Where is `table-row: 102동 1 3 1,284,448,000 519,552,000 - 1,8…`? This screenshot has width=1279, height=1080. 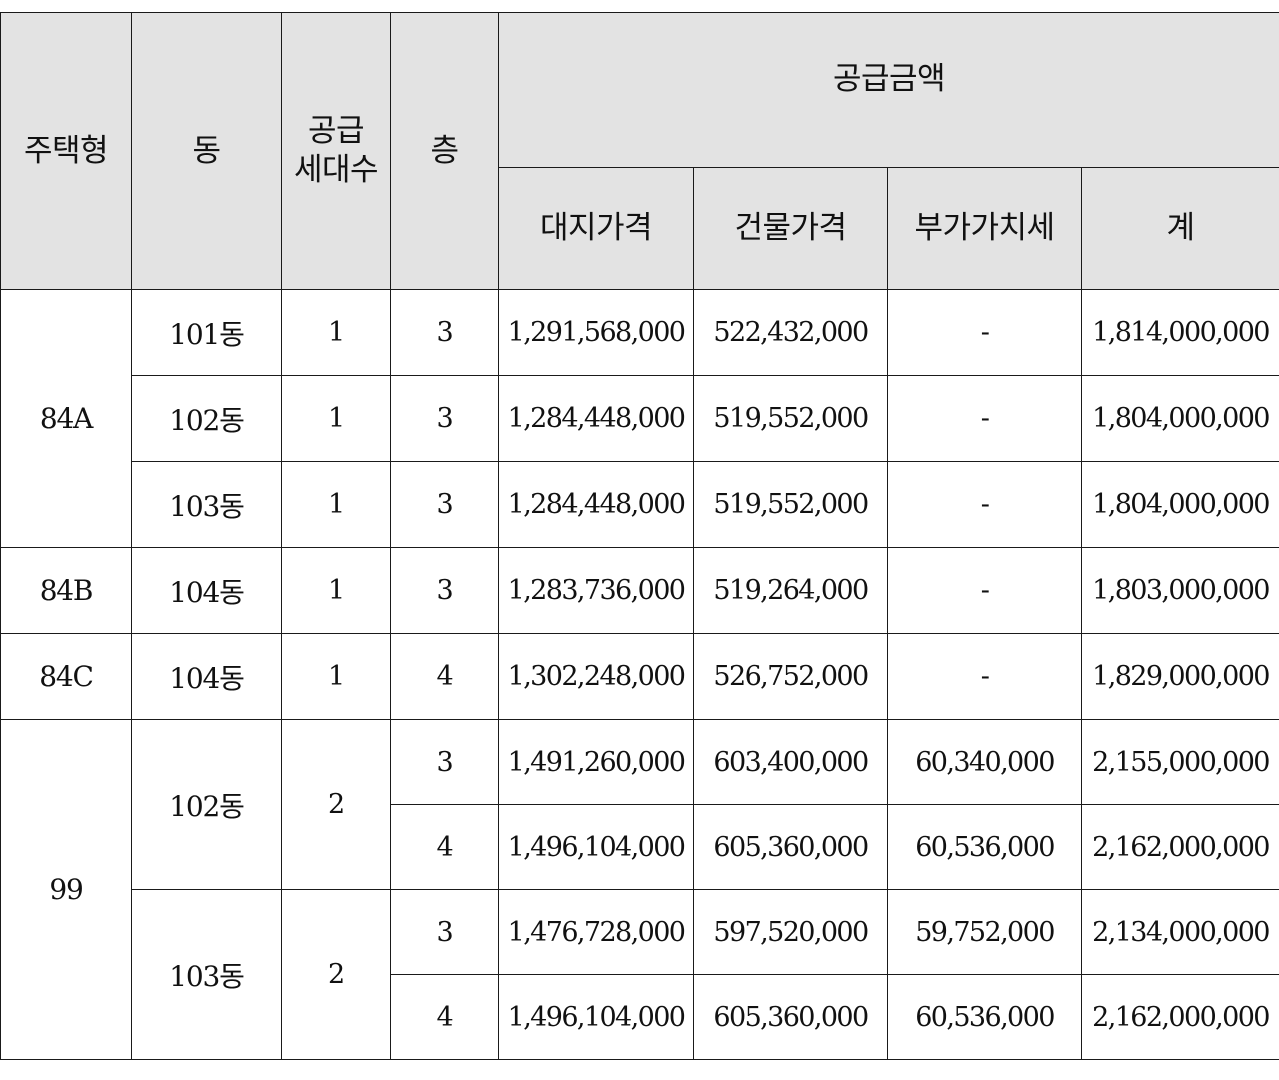
table-row: 102동 1 3 1,284,448,000 519,552,000 - 1,8… is located at coordinates (640, 418).